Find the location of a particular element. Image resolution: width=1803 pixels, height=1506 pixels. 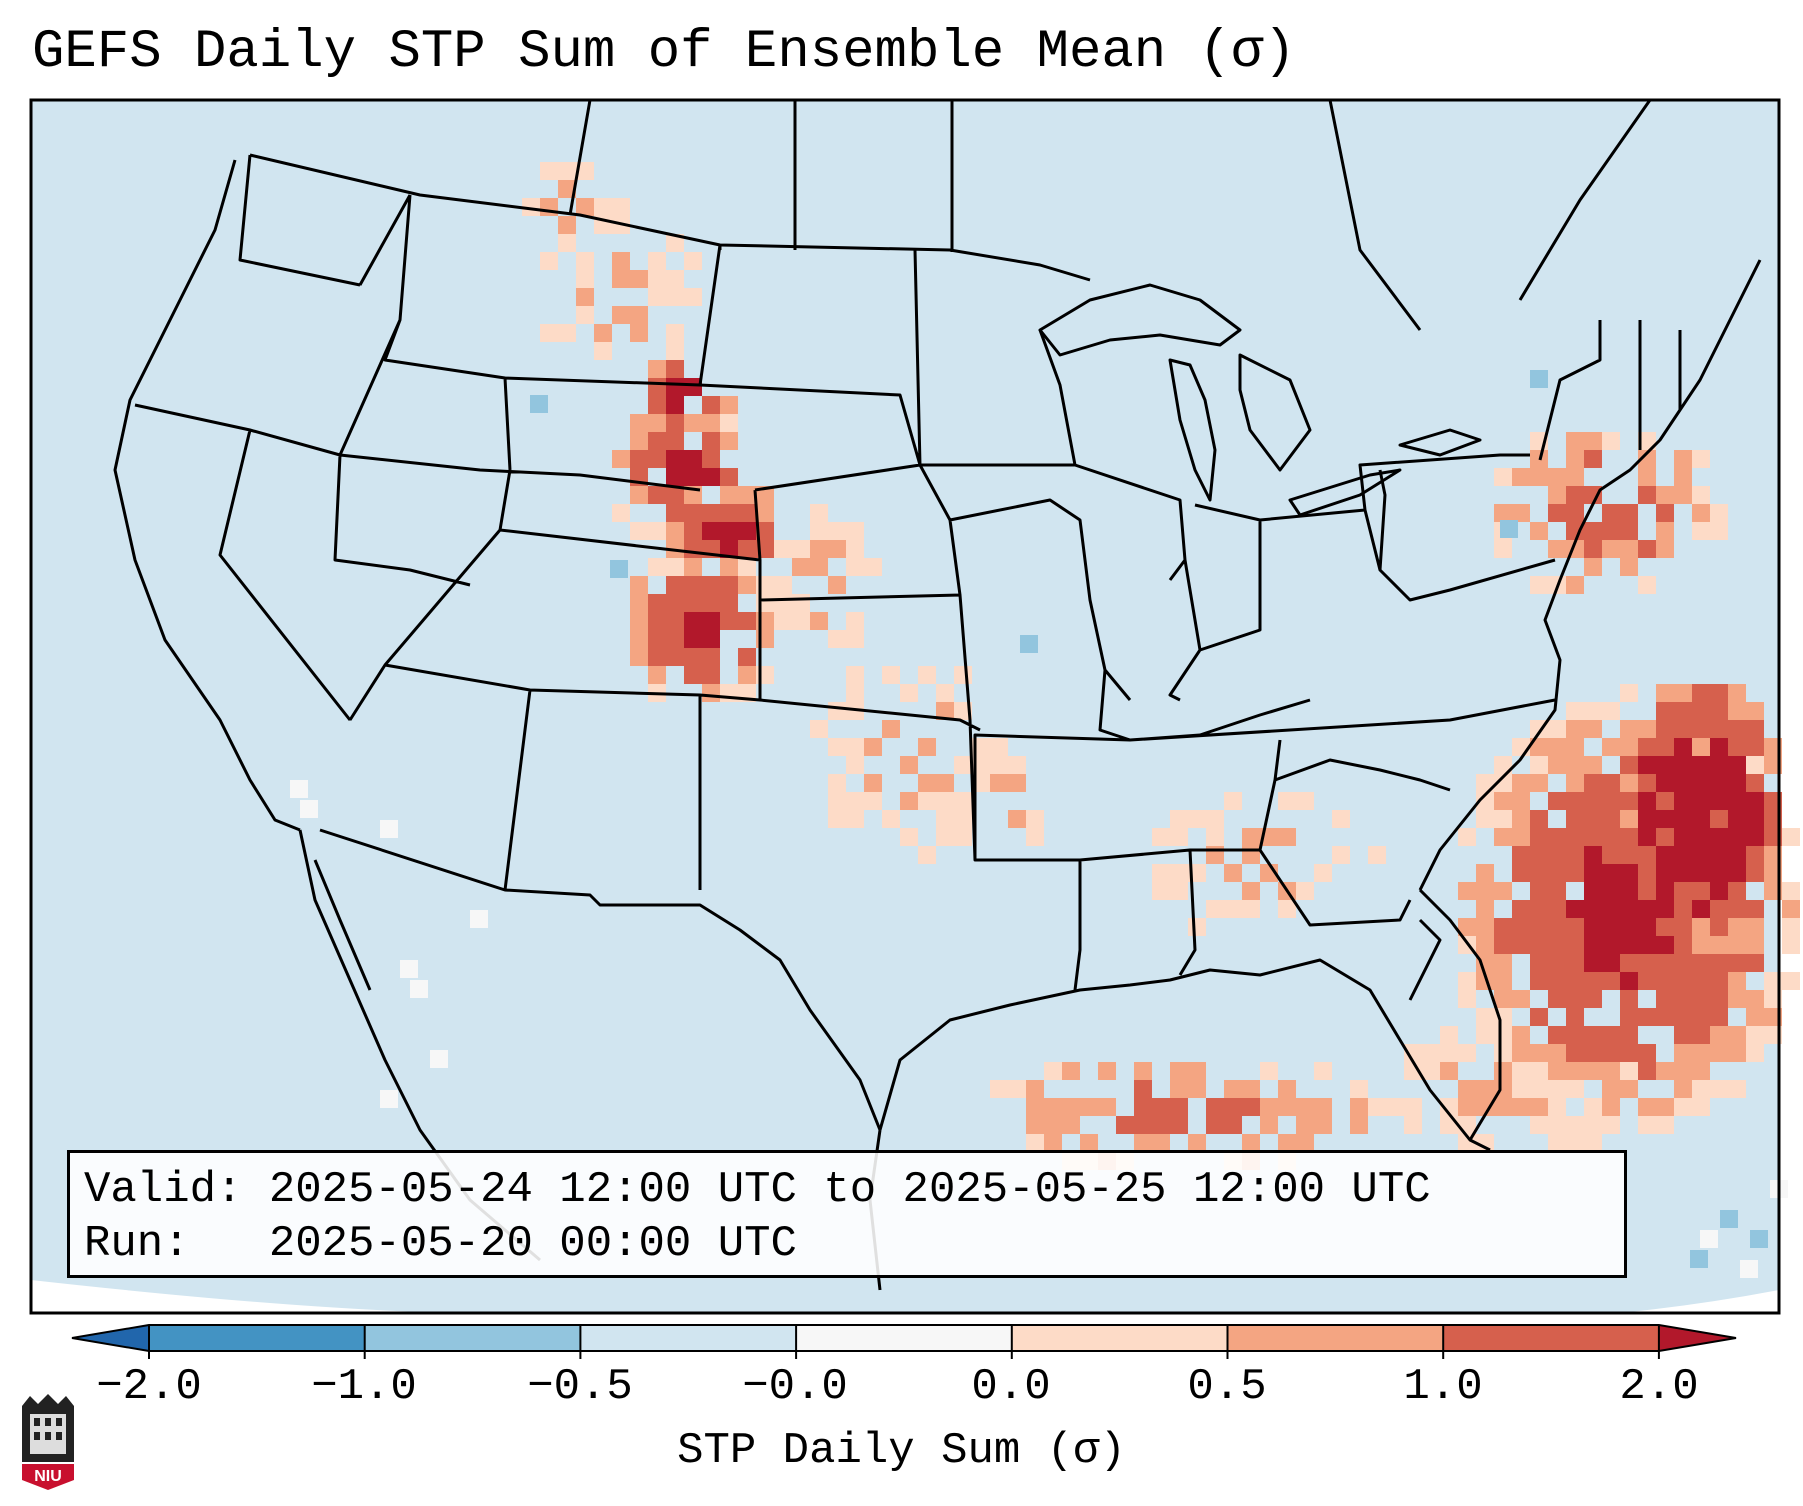

colorbar-tick-label: 1.0 is located at coordinates (1443, 1387).